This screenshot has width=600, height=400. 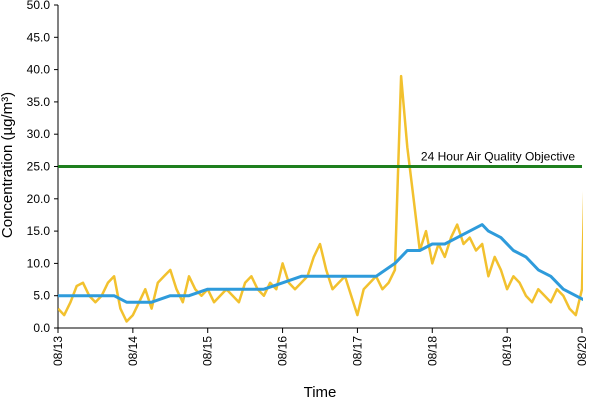 I want to click on y-tick-label: 20.0, so click(x=39, y=199).